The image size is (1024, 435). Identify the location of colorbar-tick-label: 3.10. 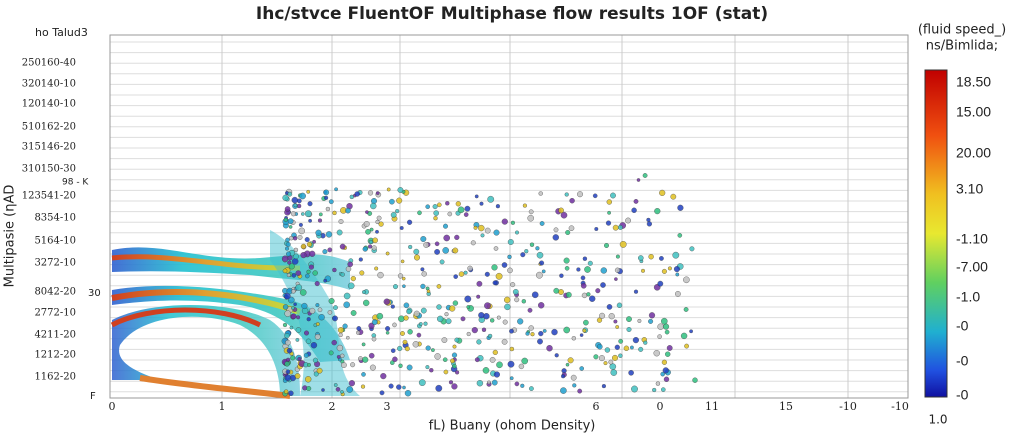
(969, 189).